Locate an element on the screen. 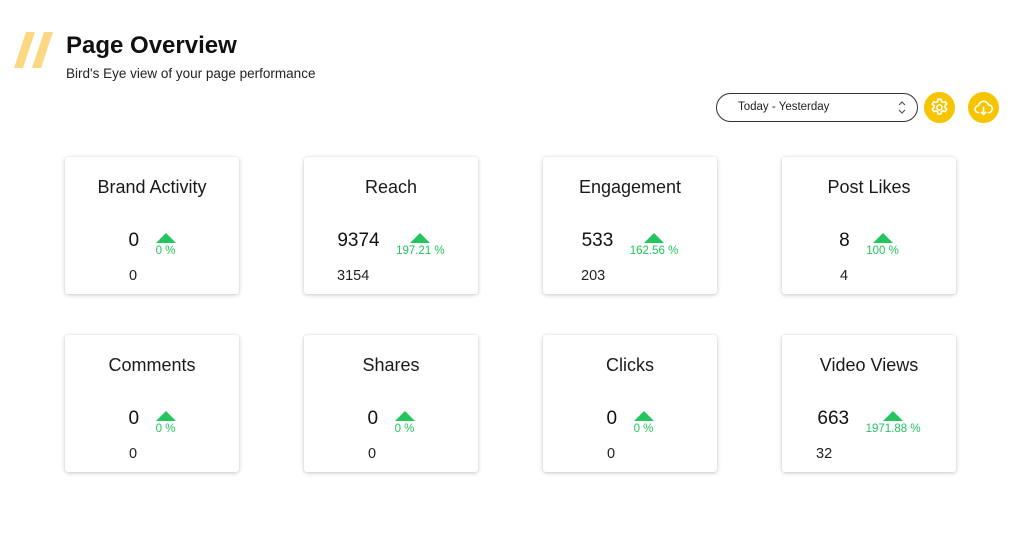 Image resolution: width=1024 pixels, height=541 pixels. gear-icon is located at coordinates (939, 106).